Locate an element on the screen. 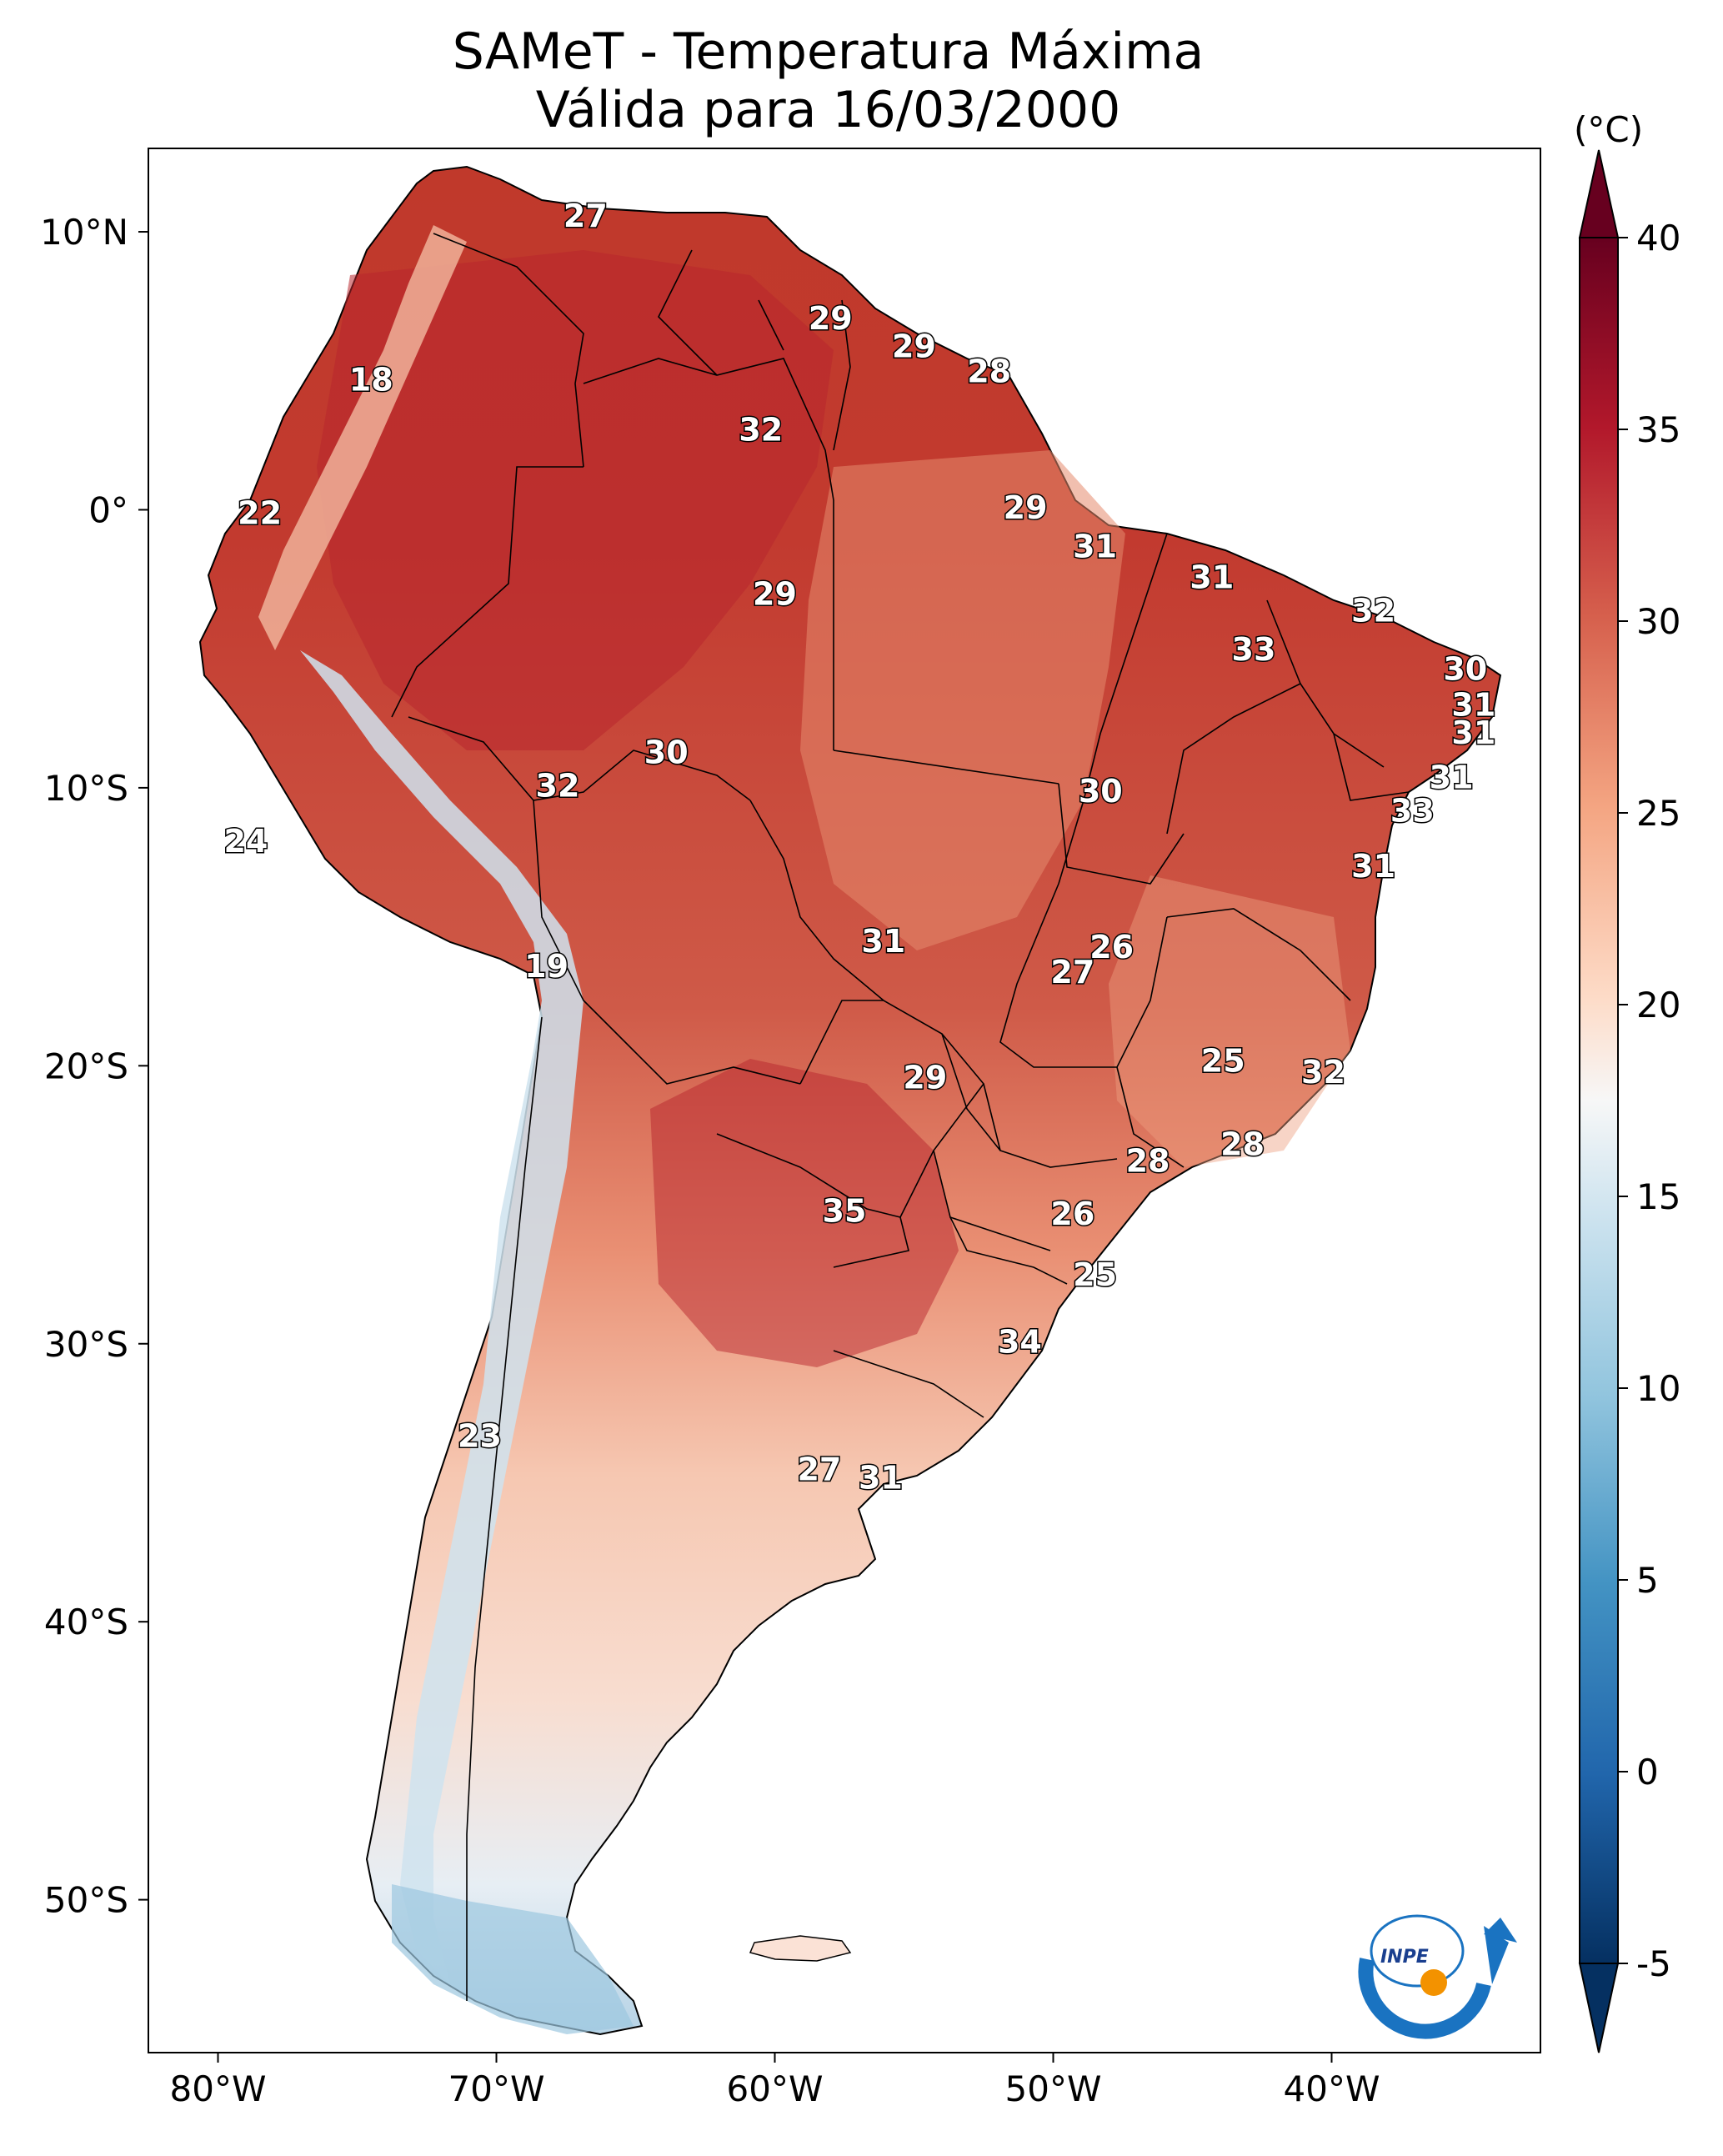 This screenshot has height=2156, width=1723. logo-orbit is located at coordinates (1417, 1951).